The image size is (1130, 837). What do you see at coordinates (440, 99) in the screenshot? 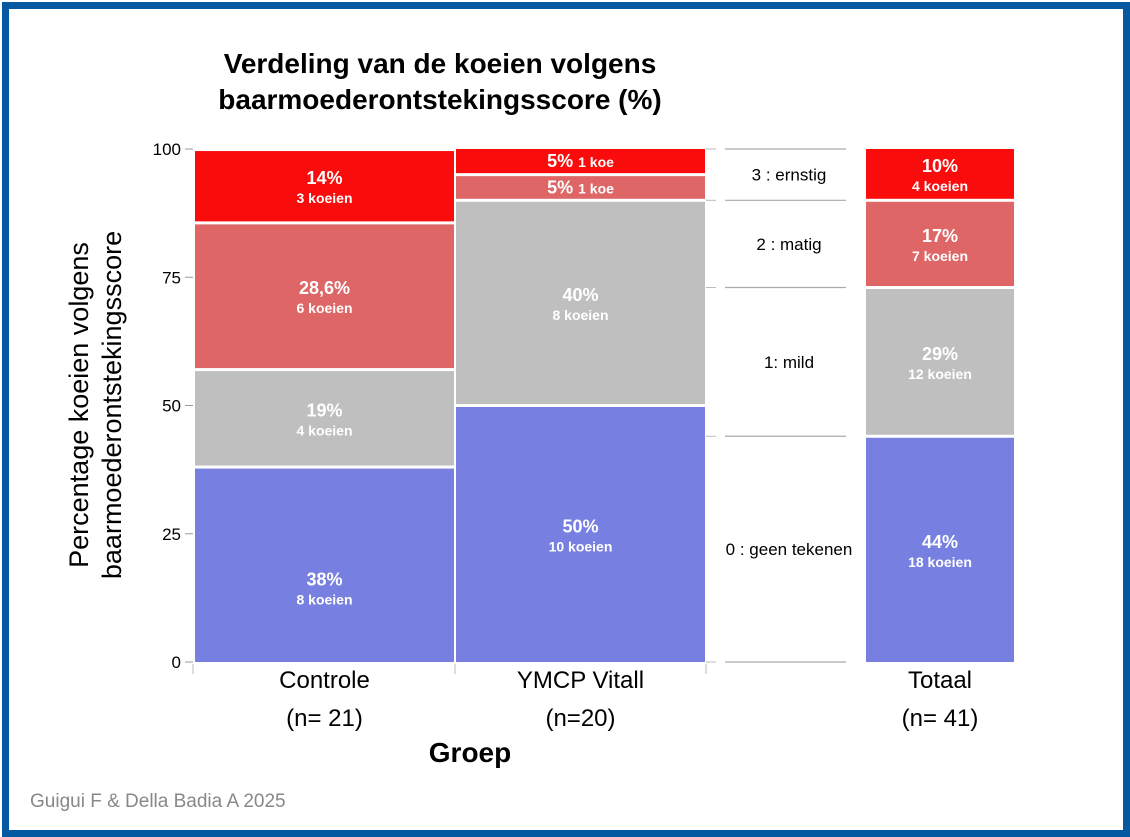
I see `chart-title-line-2: baarmoederontstekingsscore (%)` at bounding box center [440, 99].